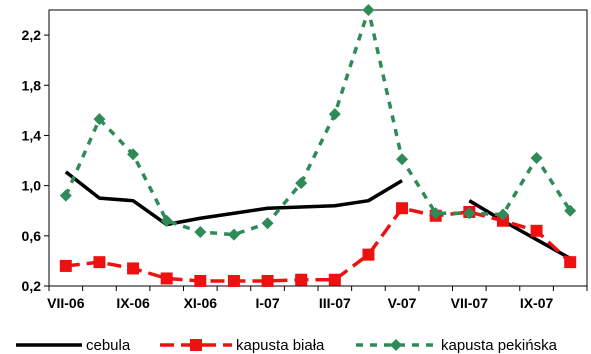  What do you see at coordinates (32, 85) in the screenshot?
I see `y-tick-label: 1,8` at bounding box center [32, 85].